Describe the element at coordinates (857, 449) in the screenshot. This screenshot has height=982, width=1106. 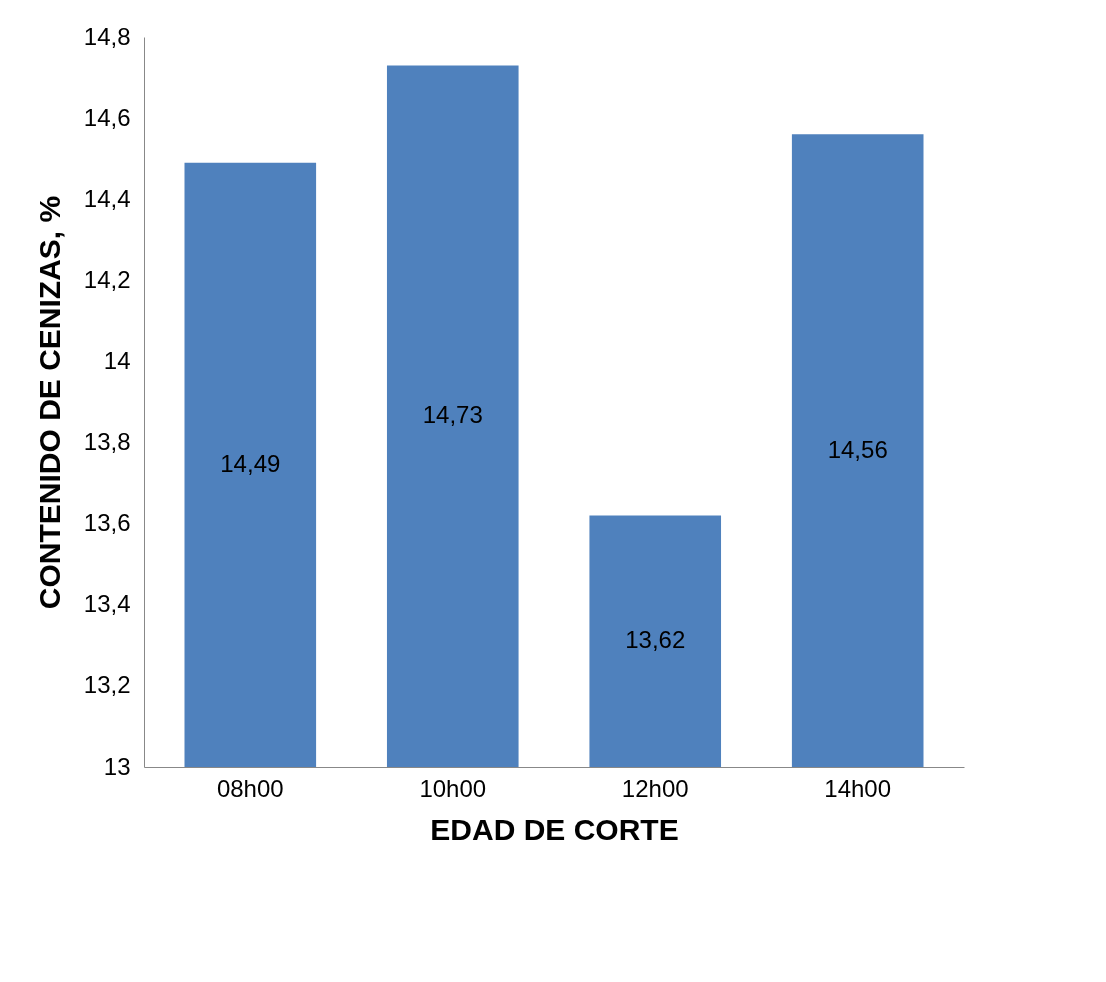
I see `data-label: 14,56` at that location.